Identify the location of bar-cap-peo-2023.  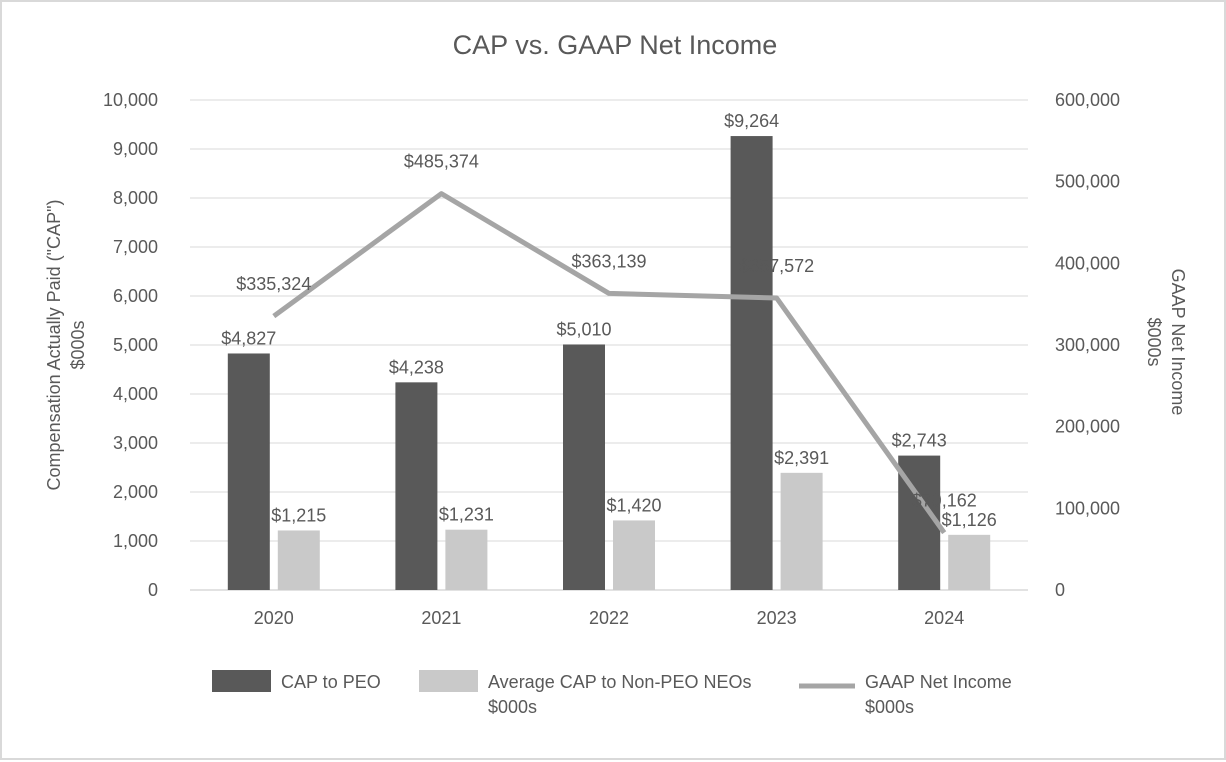
(751, 363).